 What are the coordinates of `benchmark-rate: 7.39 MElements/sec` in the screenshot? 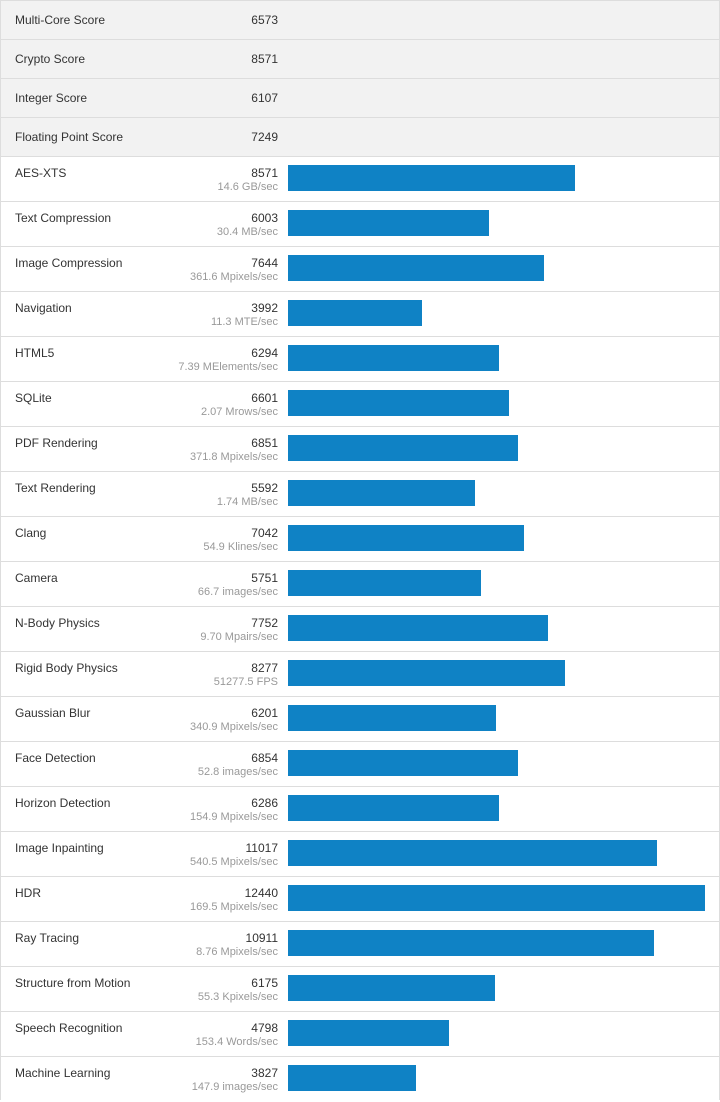 It's located at (228, 367).